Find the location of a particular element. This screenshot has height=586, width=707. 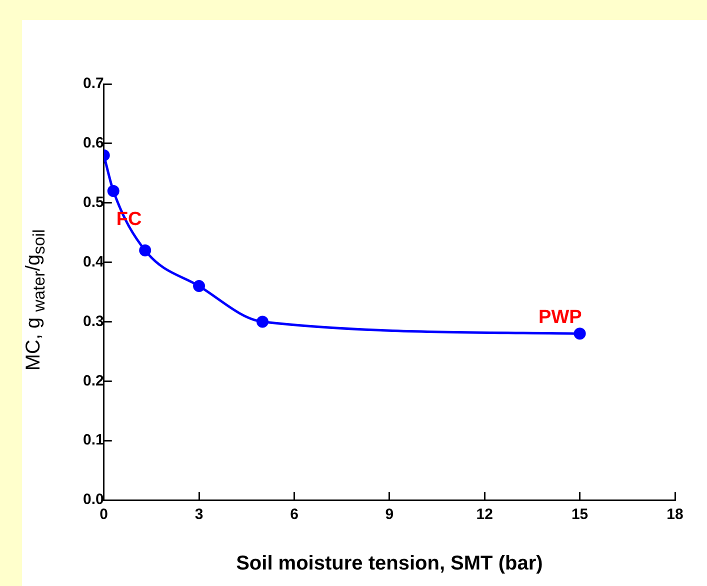

x-axis-title: Soil moisture tension, SMT (bar) is located at coordinates (389, 563).